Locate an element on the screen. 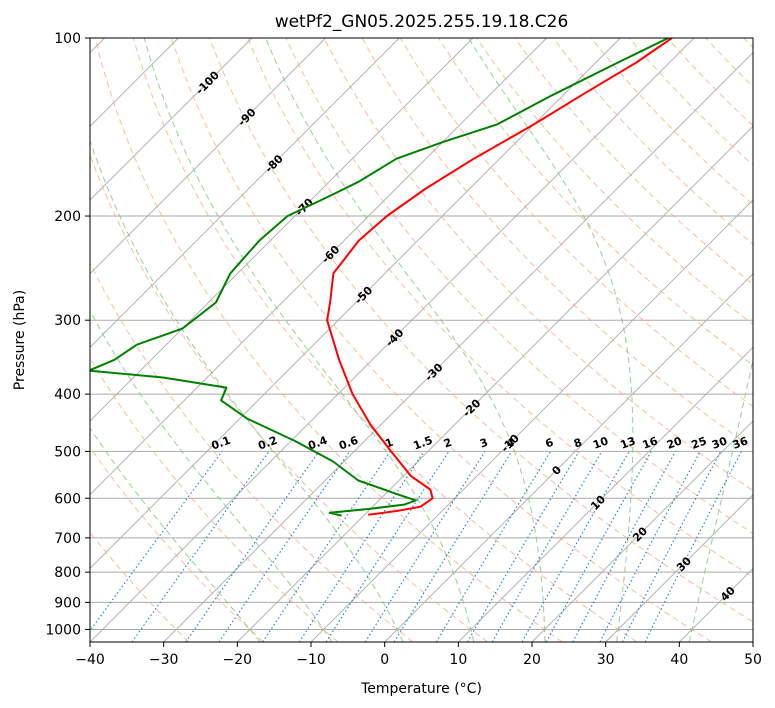 This screenshot has width=775, height=708. x-tick-label: 0 is located at coordinates (384, 660).